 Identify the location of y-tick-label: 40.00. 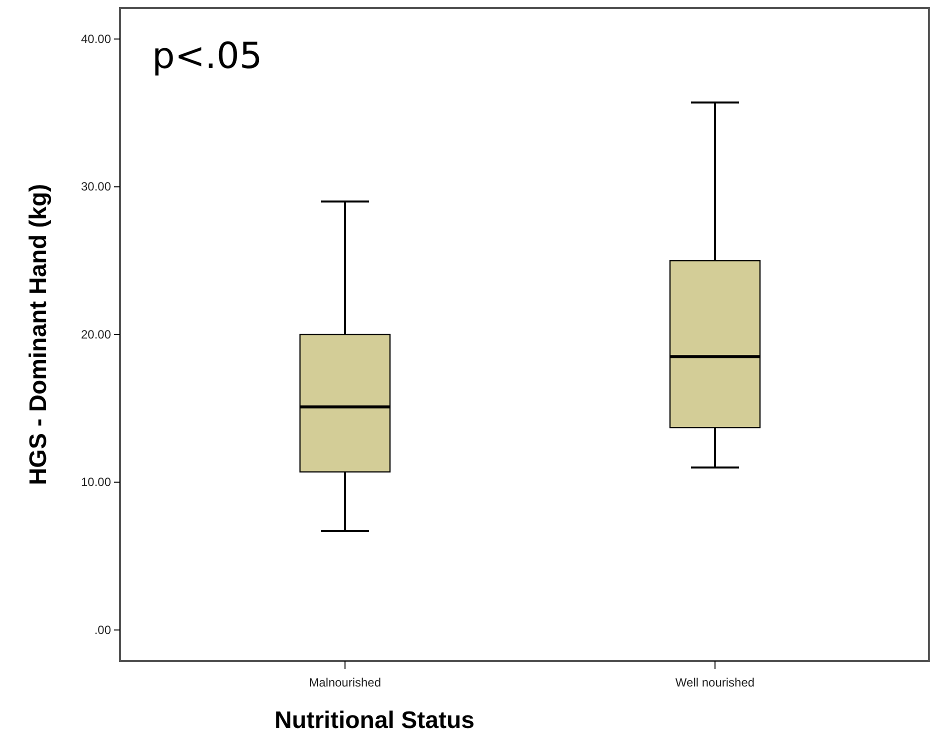
(96, 39).